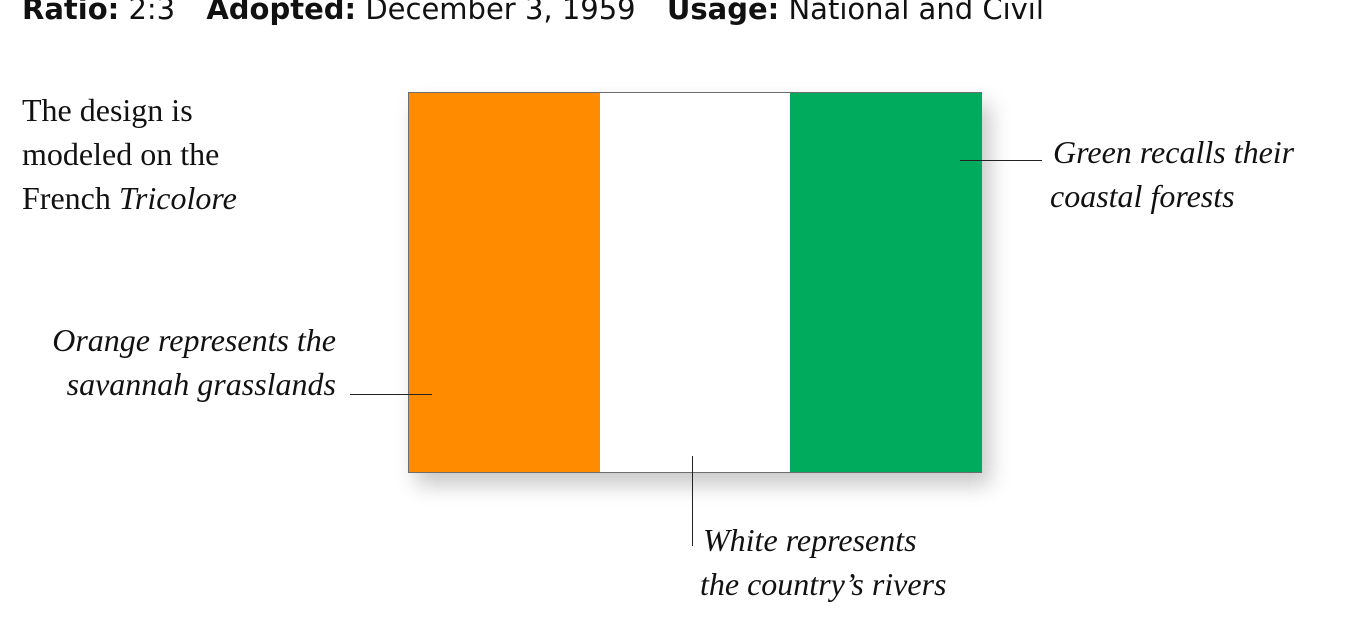 This screenshot has width=1364, height=624. What do you see at coordinates (823, 584) in the screenshot?
I see `annotation-line: the country’s rivers` at bounding box center [823, 584].